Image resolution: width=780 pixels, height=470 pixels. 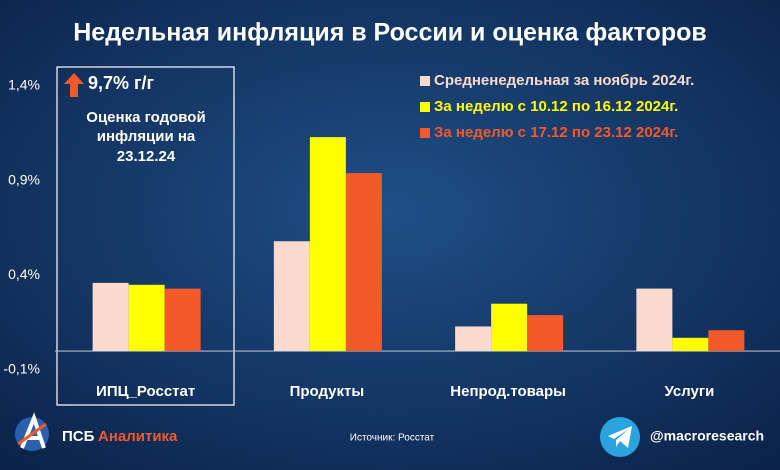 I want to click on x-tick-label: Продукты, so click(x=327, y=391).